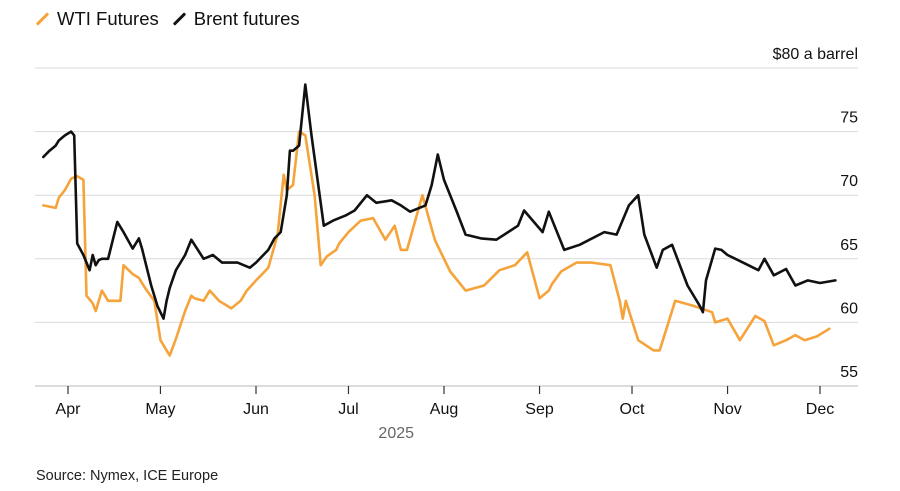  What do you see at coordinates (246, 18) in the screenshot?
I see `legend-label-brent: Brent futures` at bounding box center [246, 18].